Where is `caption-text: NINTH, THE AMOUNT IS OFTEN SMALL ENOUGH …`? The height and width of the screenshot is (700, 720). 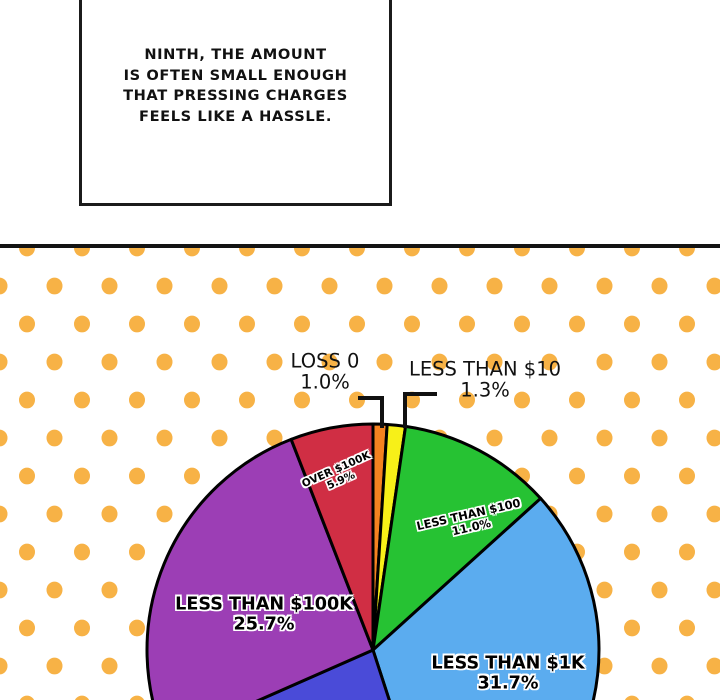
caption-text: NINTH, THE AMOUNT IS OFTEN SMALL ENOUGH … is located at coordinates (235, 85).